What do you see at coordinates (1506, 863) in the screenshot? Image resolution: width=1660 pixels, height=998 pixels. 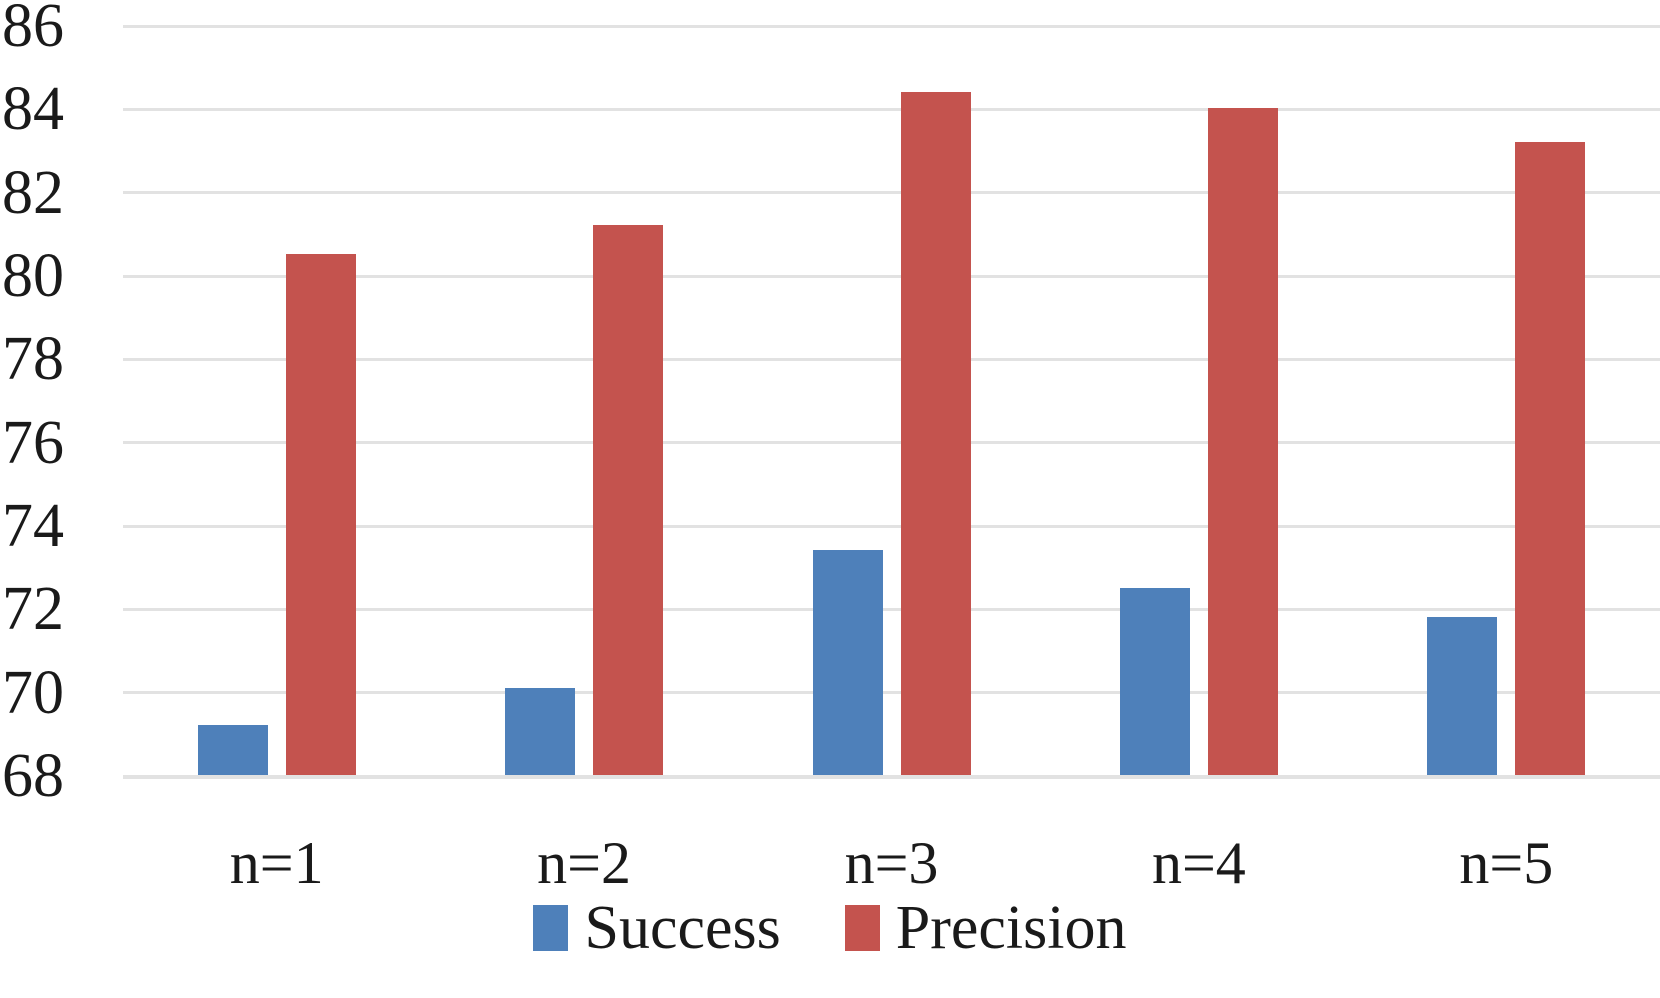 I see `x-tick-label-n5: n=5` at bounding box center [1506, 863].